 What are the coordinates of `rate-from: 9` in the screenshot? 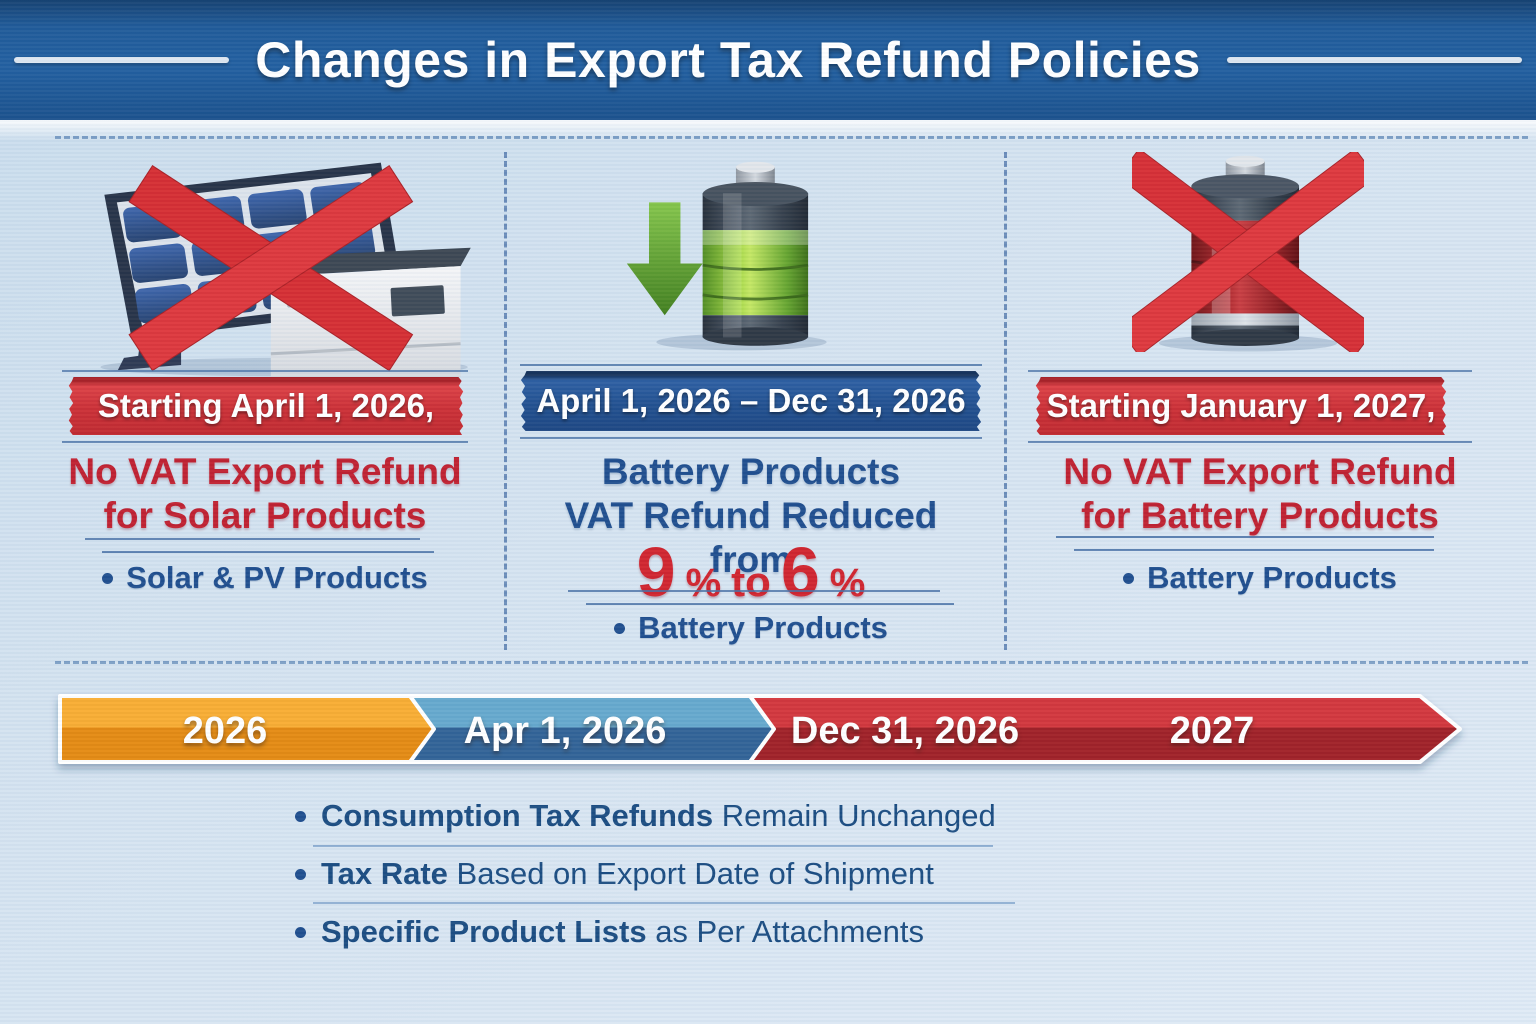 It's located at (656, 572).